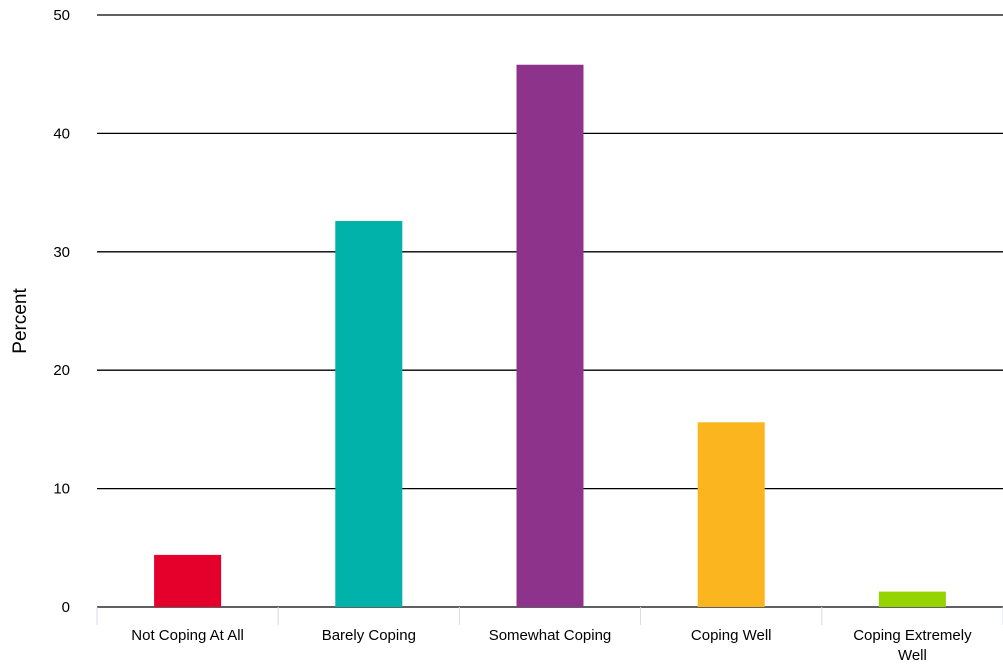  What do you see at coordinates (61, 311) in the screenshot?
I see `y-axis-tick-labels: 0 10 20 30 40 50` at bounding box center [61, 311].